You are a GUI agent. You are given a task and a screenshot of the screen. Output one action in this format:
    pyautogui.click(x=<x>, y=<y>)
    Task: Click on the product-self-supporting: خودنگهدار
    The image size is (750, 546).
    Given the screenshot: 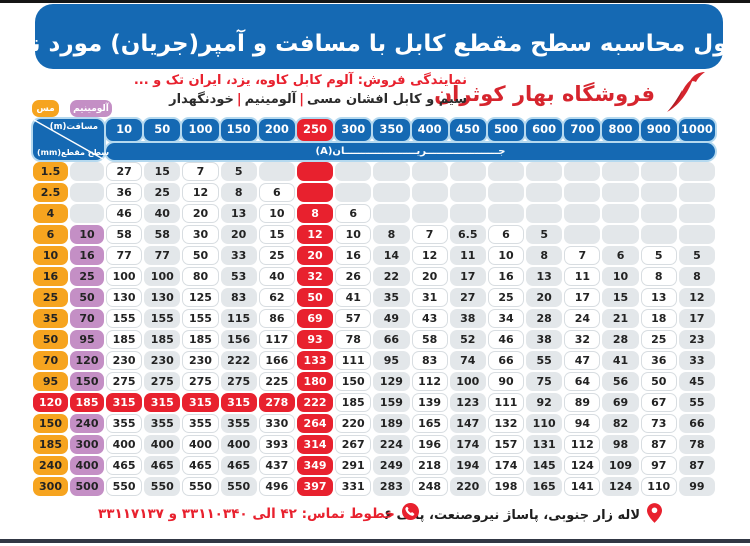 What is the action you would take?
    pyautogui.click(x=201, y=99)
    